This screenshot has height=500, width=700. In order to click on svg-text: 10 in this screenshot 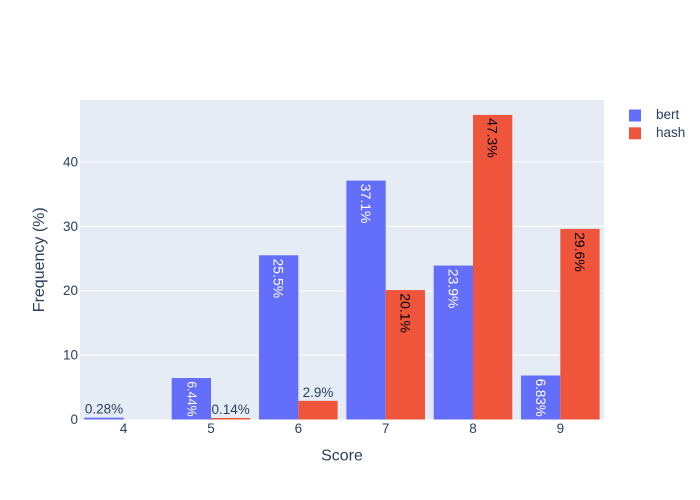, I will do `click(70, 355)`.